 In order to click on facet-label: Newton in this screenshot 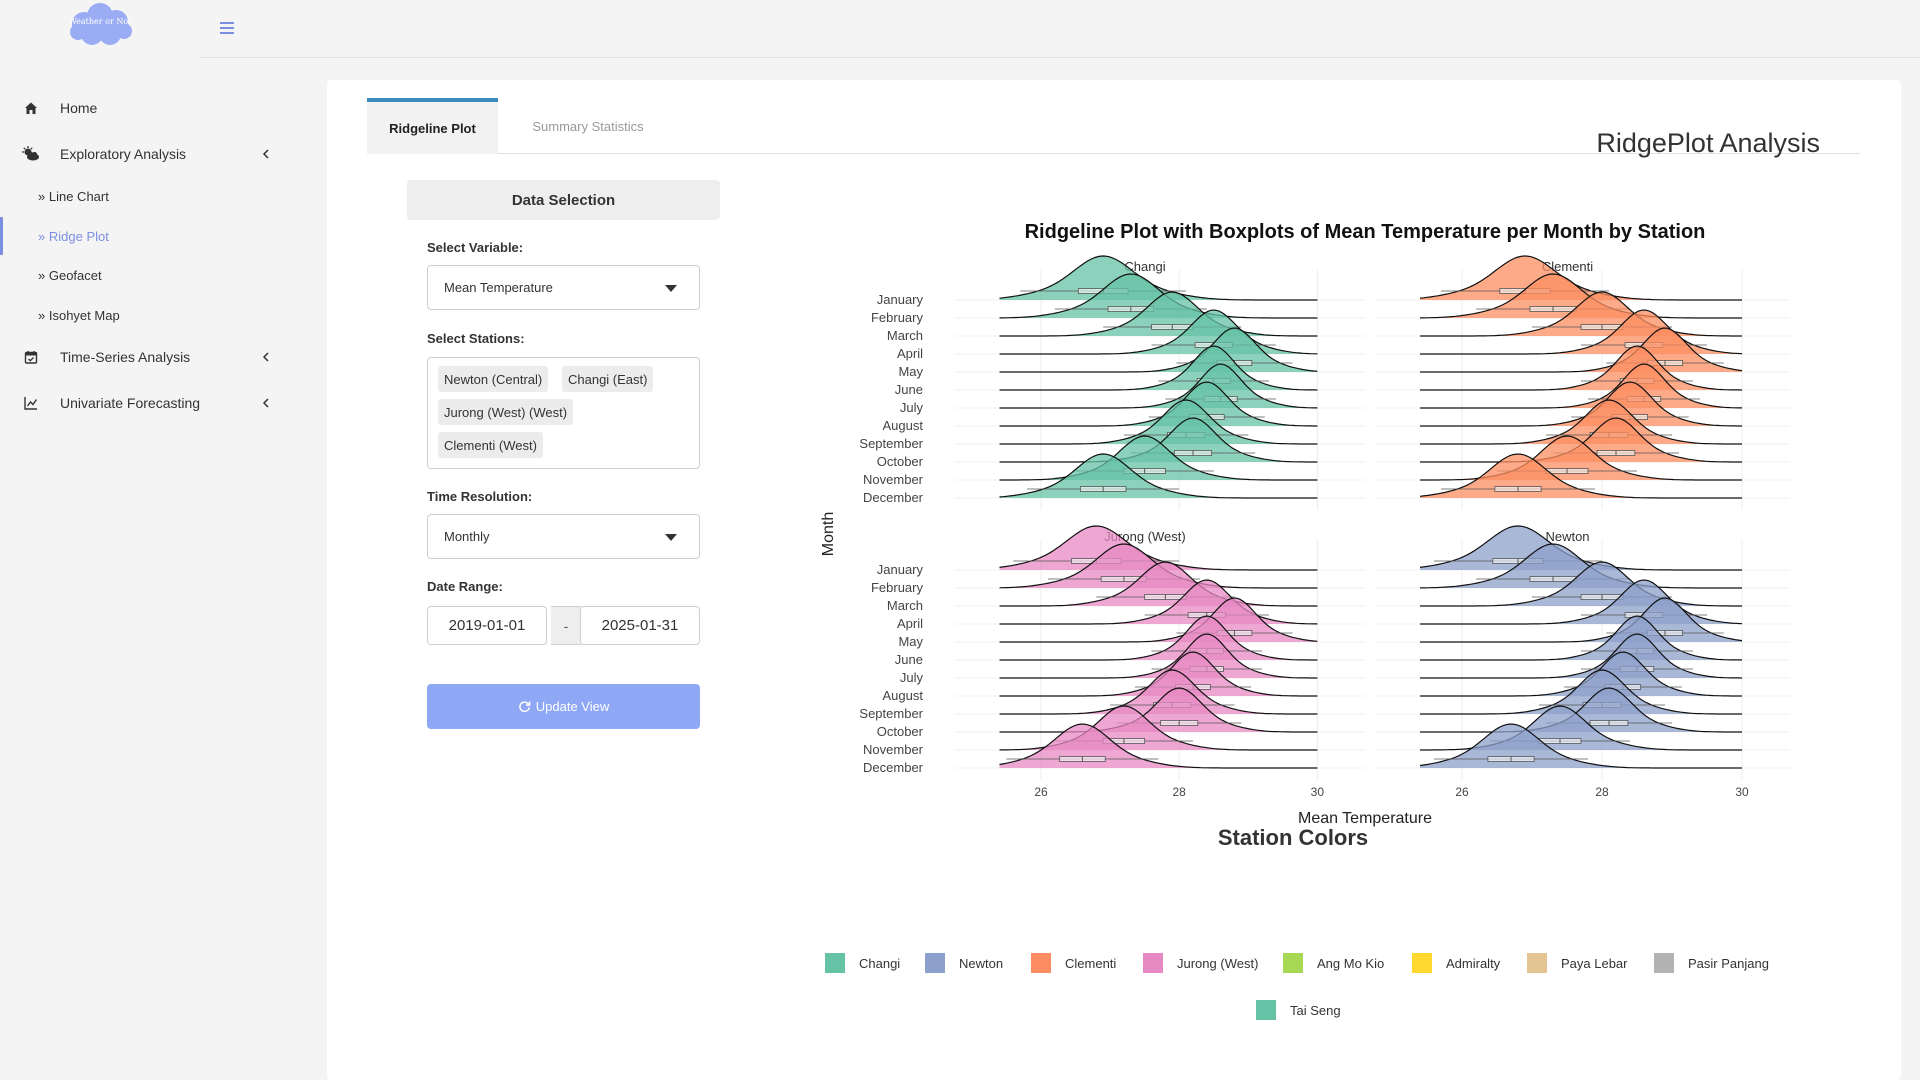, I will do `click(1567, 536)`.